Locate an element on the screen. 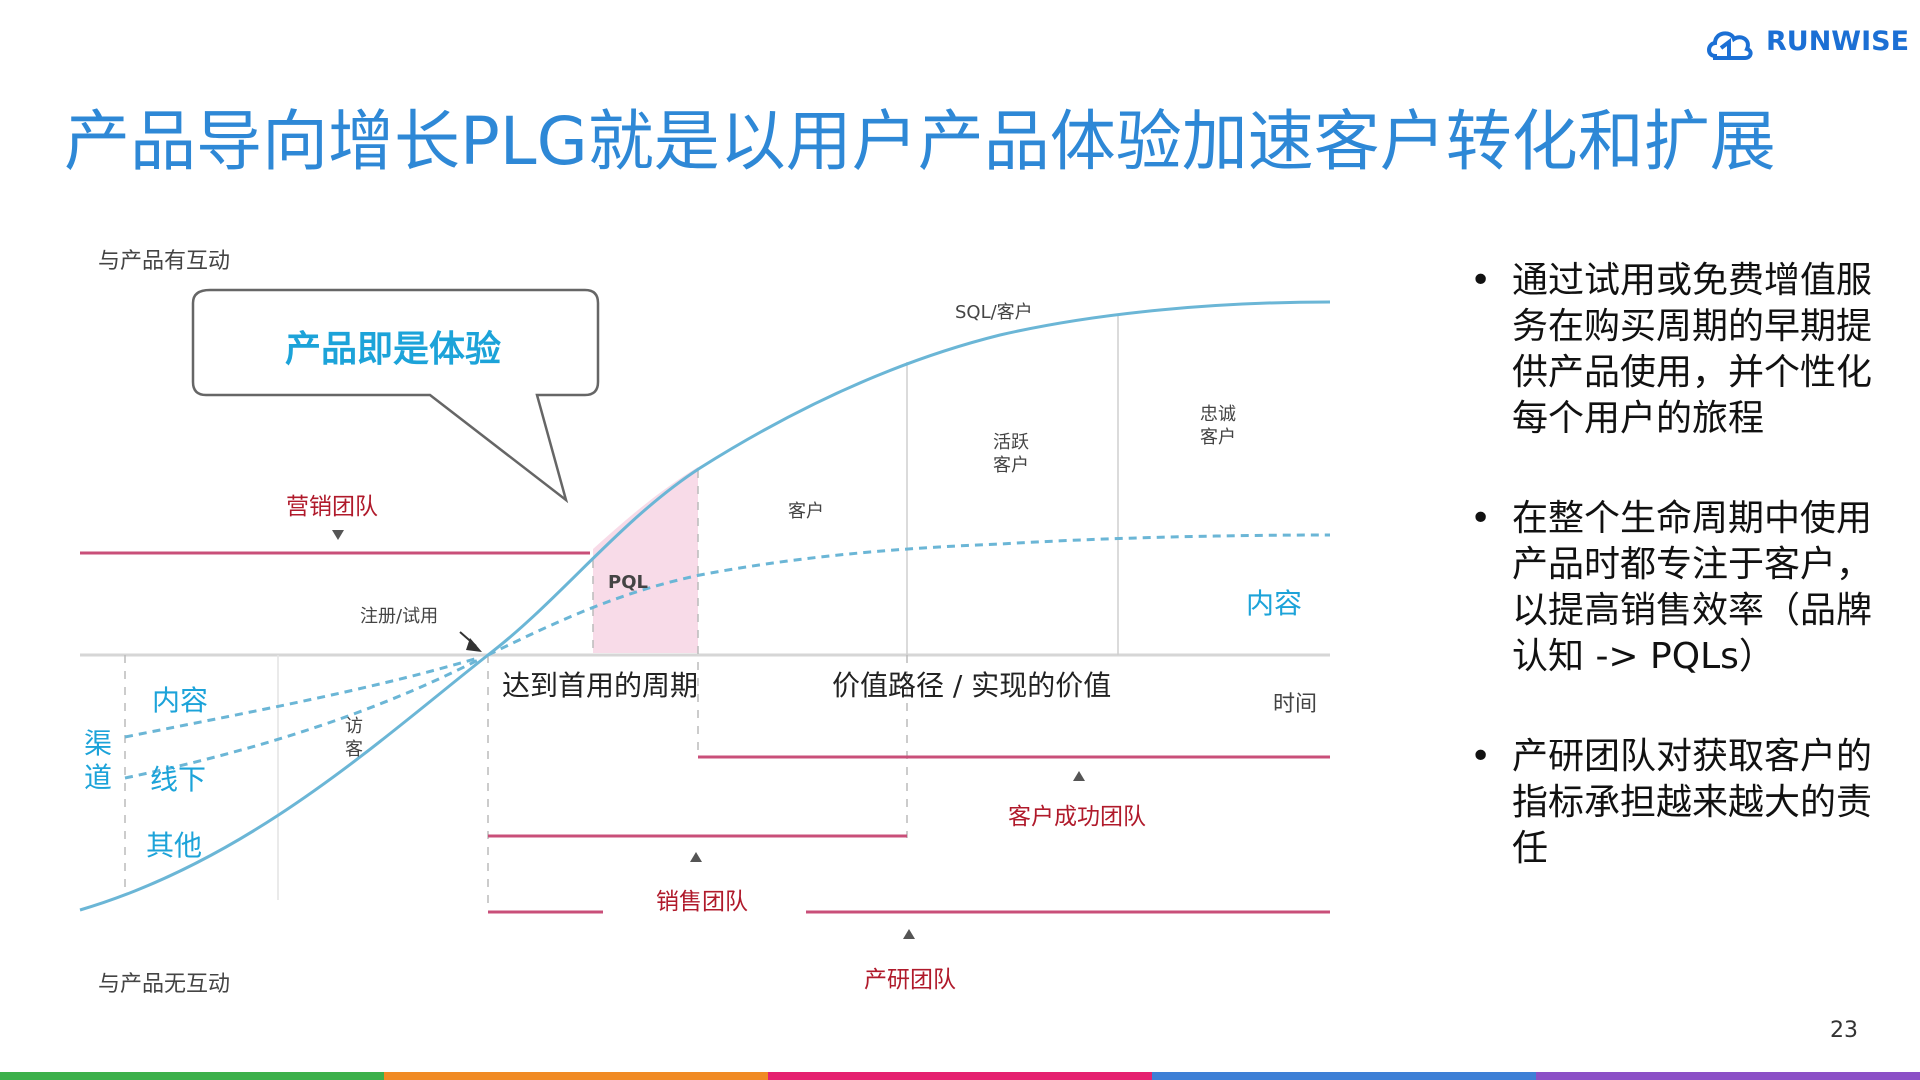 The height and width of the screenshot is (1080, 1920). stage-loyal-label-1: 忠诚 is located at coordinates (1218, 414).